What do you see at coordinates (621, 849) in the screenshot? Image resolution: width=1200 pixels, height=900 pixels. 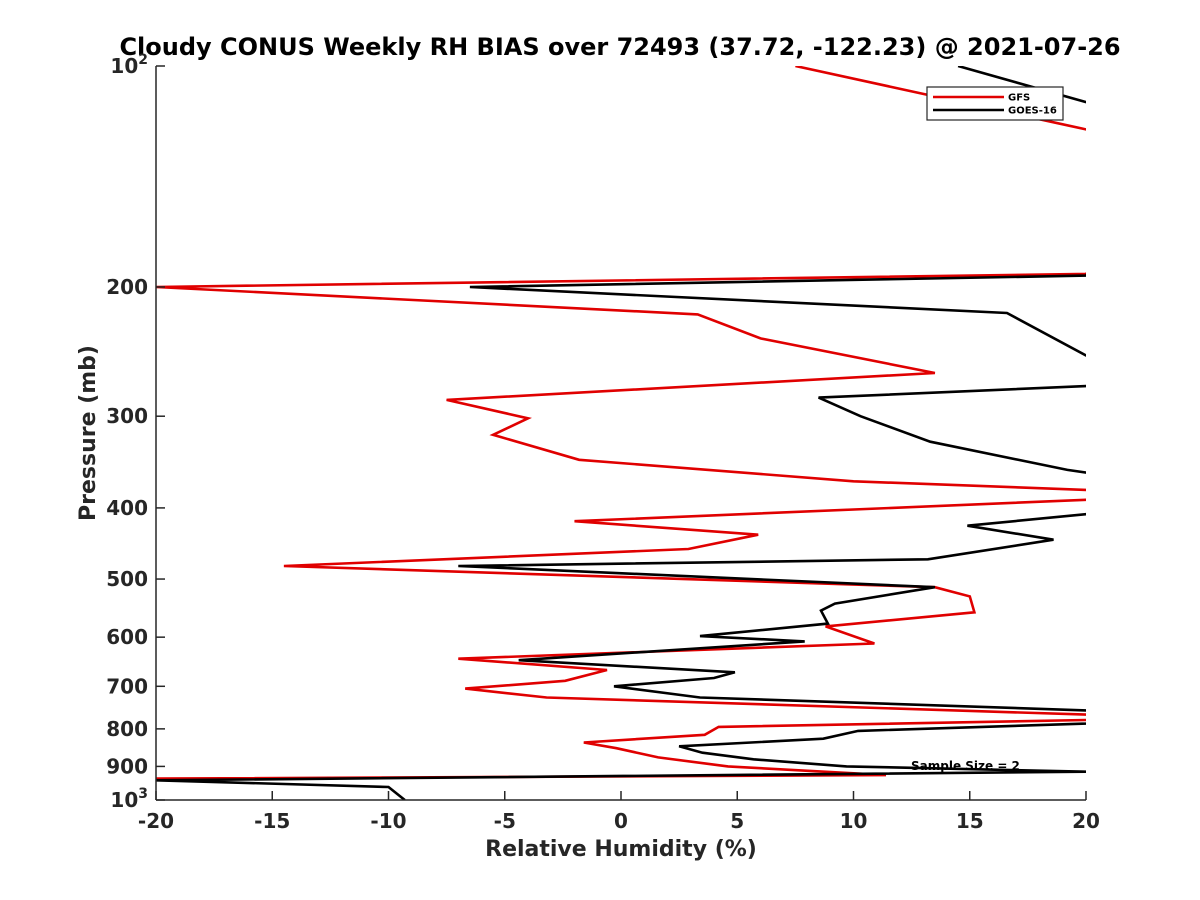 I see `x-axis-label: Relative Humidity (%)` at bounding box center [621, 849].